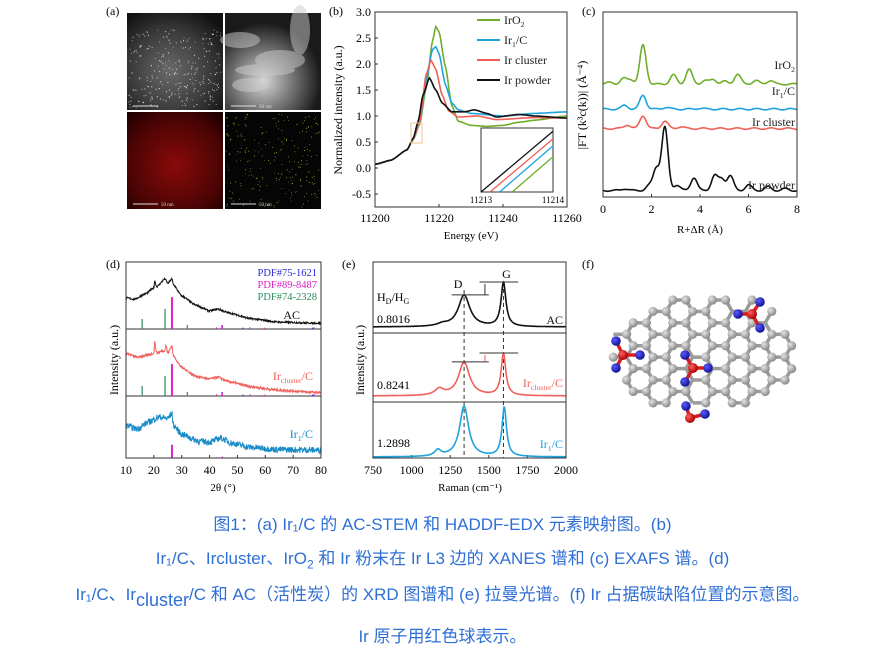 This screenshot has height=655, width=885. Describe the element at coordinates (543, 384) in the screenshot. I see `series-label: Ircluster/C` at that location.